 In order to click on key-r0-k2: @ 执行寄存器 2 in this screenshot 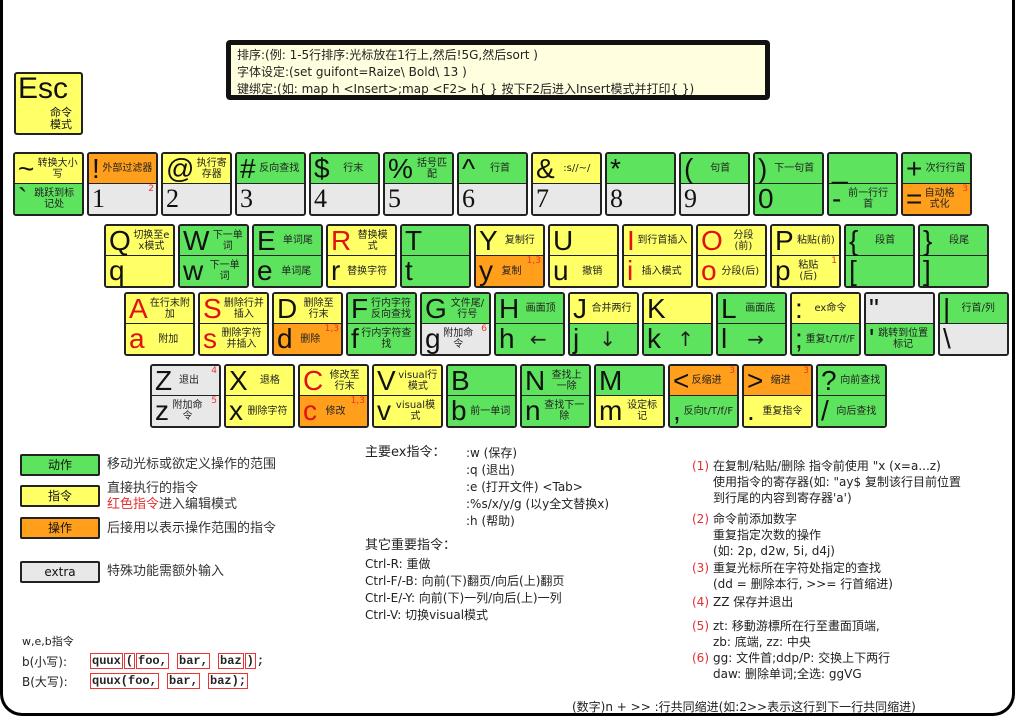, I will do `click(196, 184)`.